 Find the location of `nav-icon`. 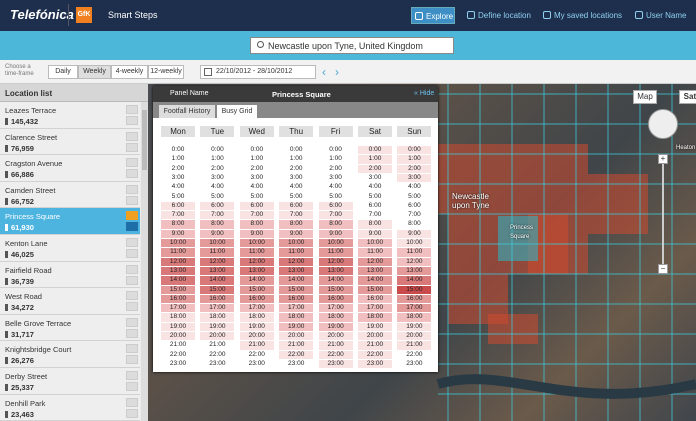

nav-icon is located at coordinates (547, 15).